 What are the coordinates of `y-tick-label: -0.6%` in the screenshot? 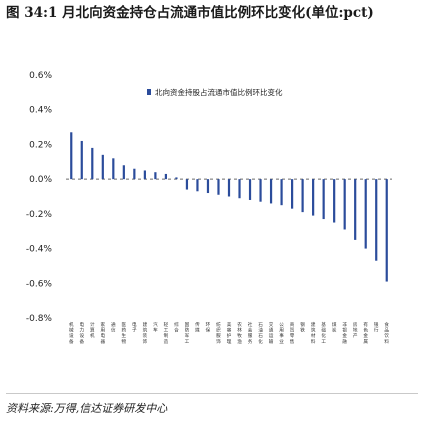 It's located at (39, 284).